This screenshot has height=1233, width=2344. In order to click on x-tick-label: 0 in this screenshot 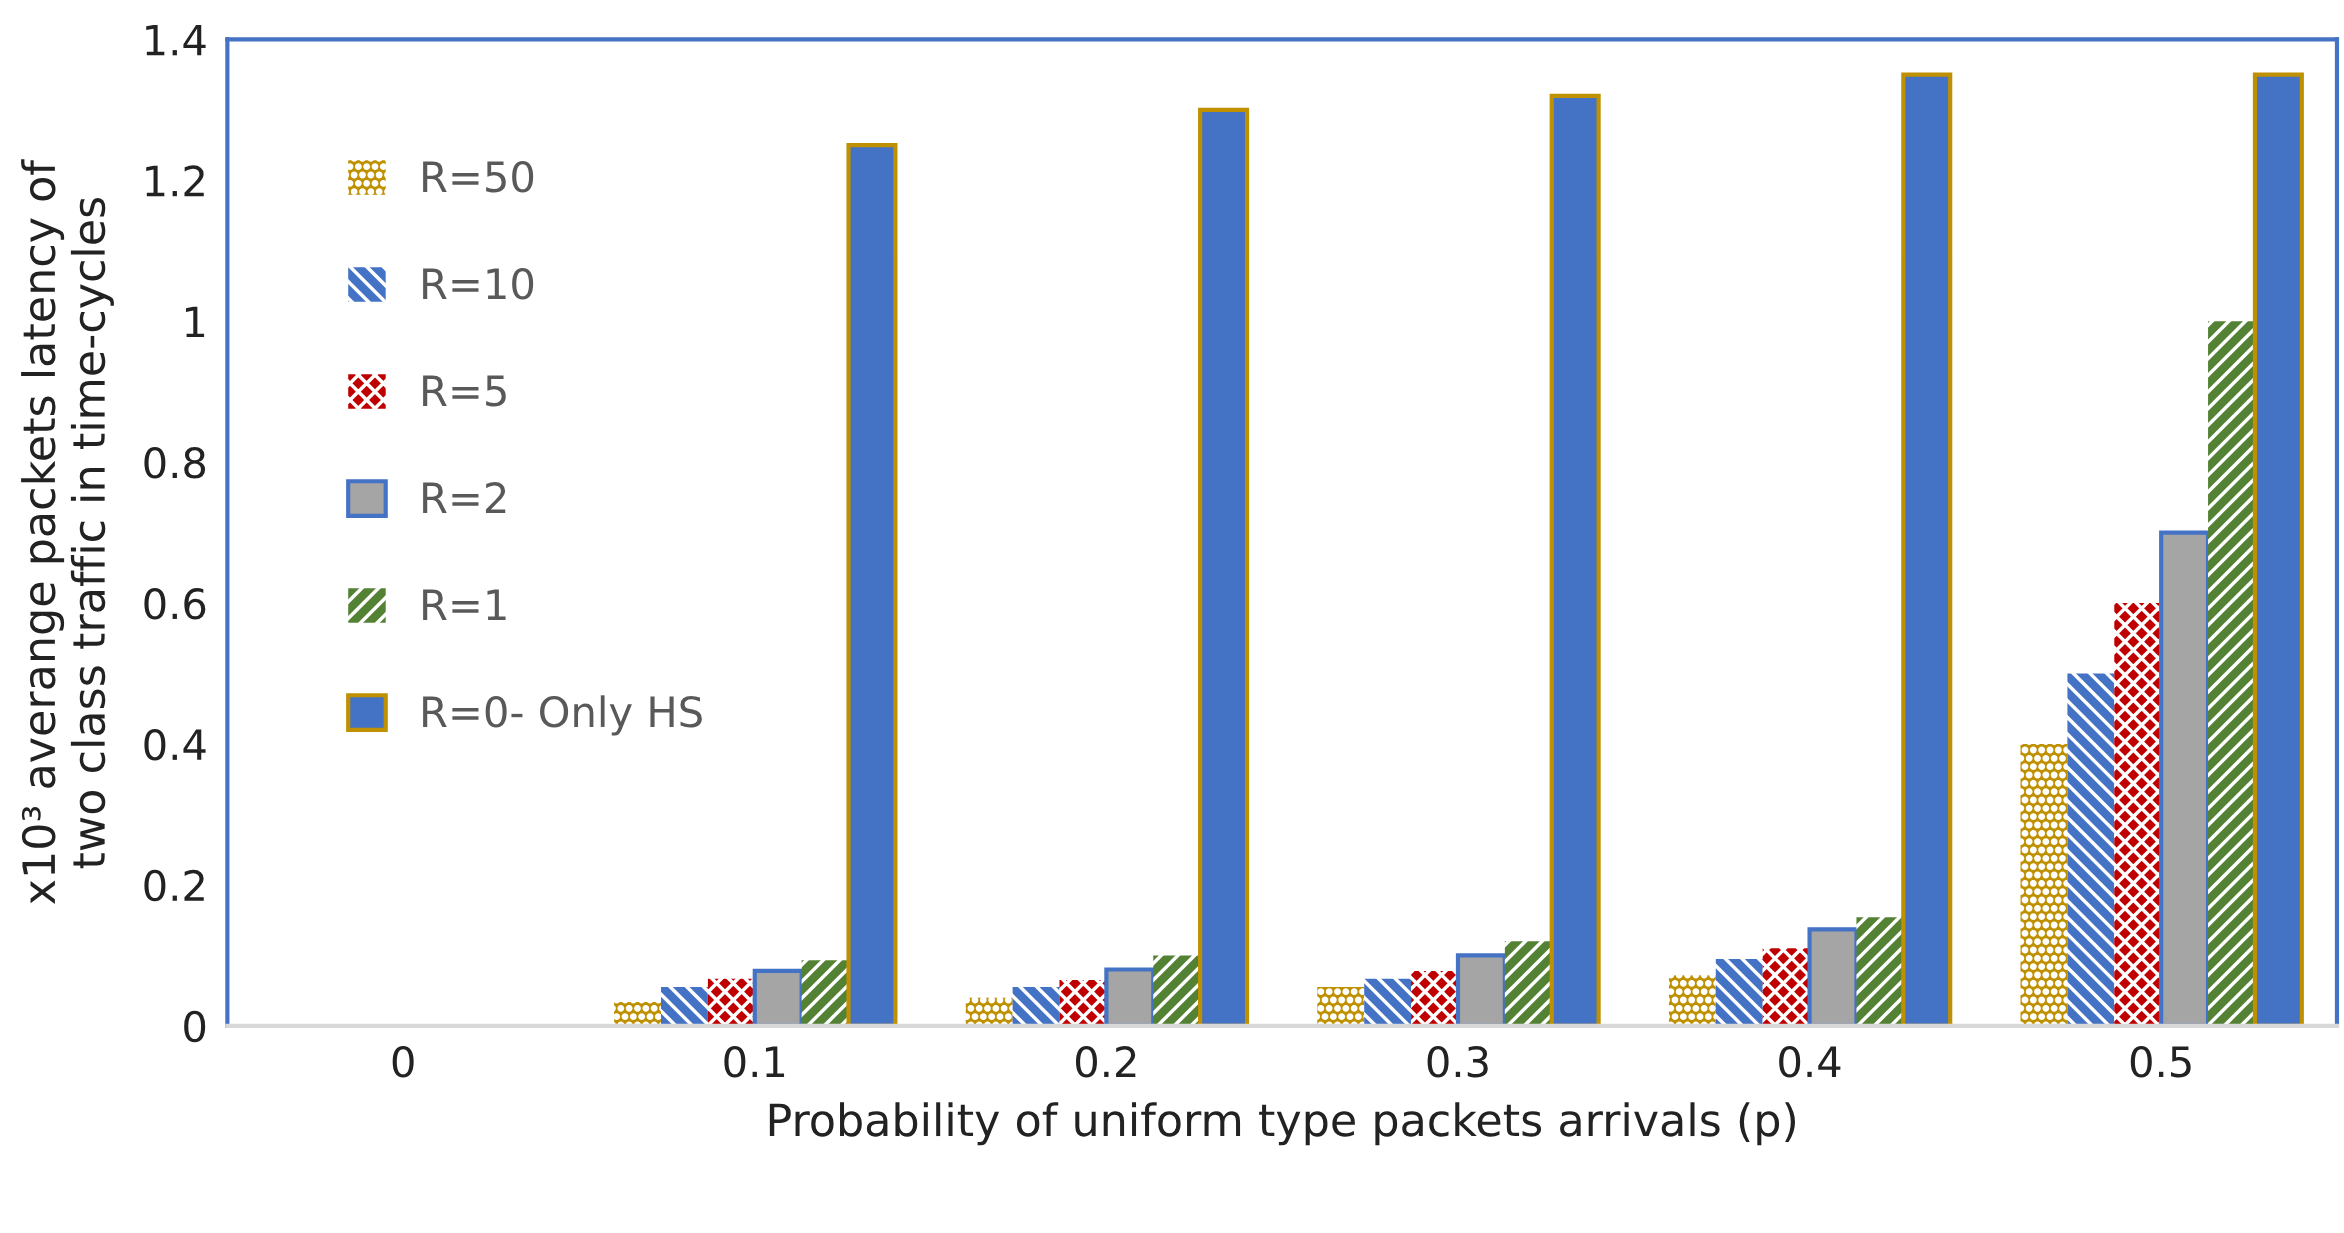, I will do `click(403, 1062)`.